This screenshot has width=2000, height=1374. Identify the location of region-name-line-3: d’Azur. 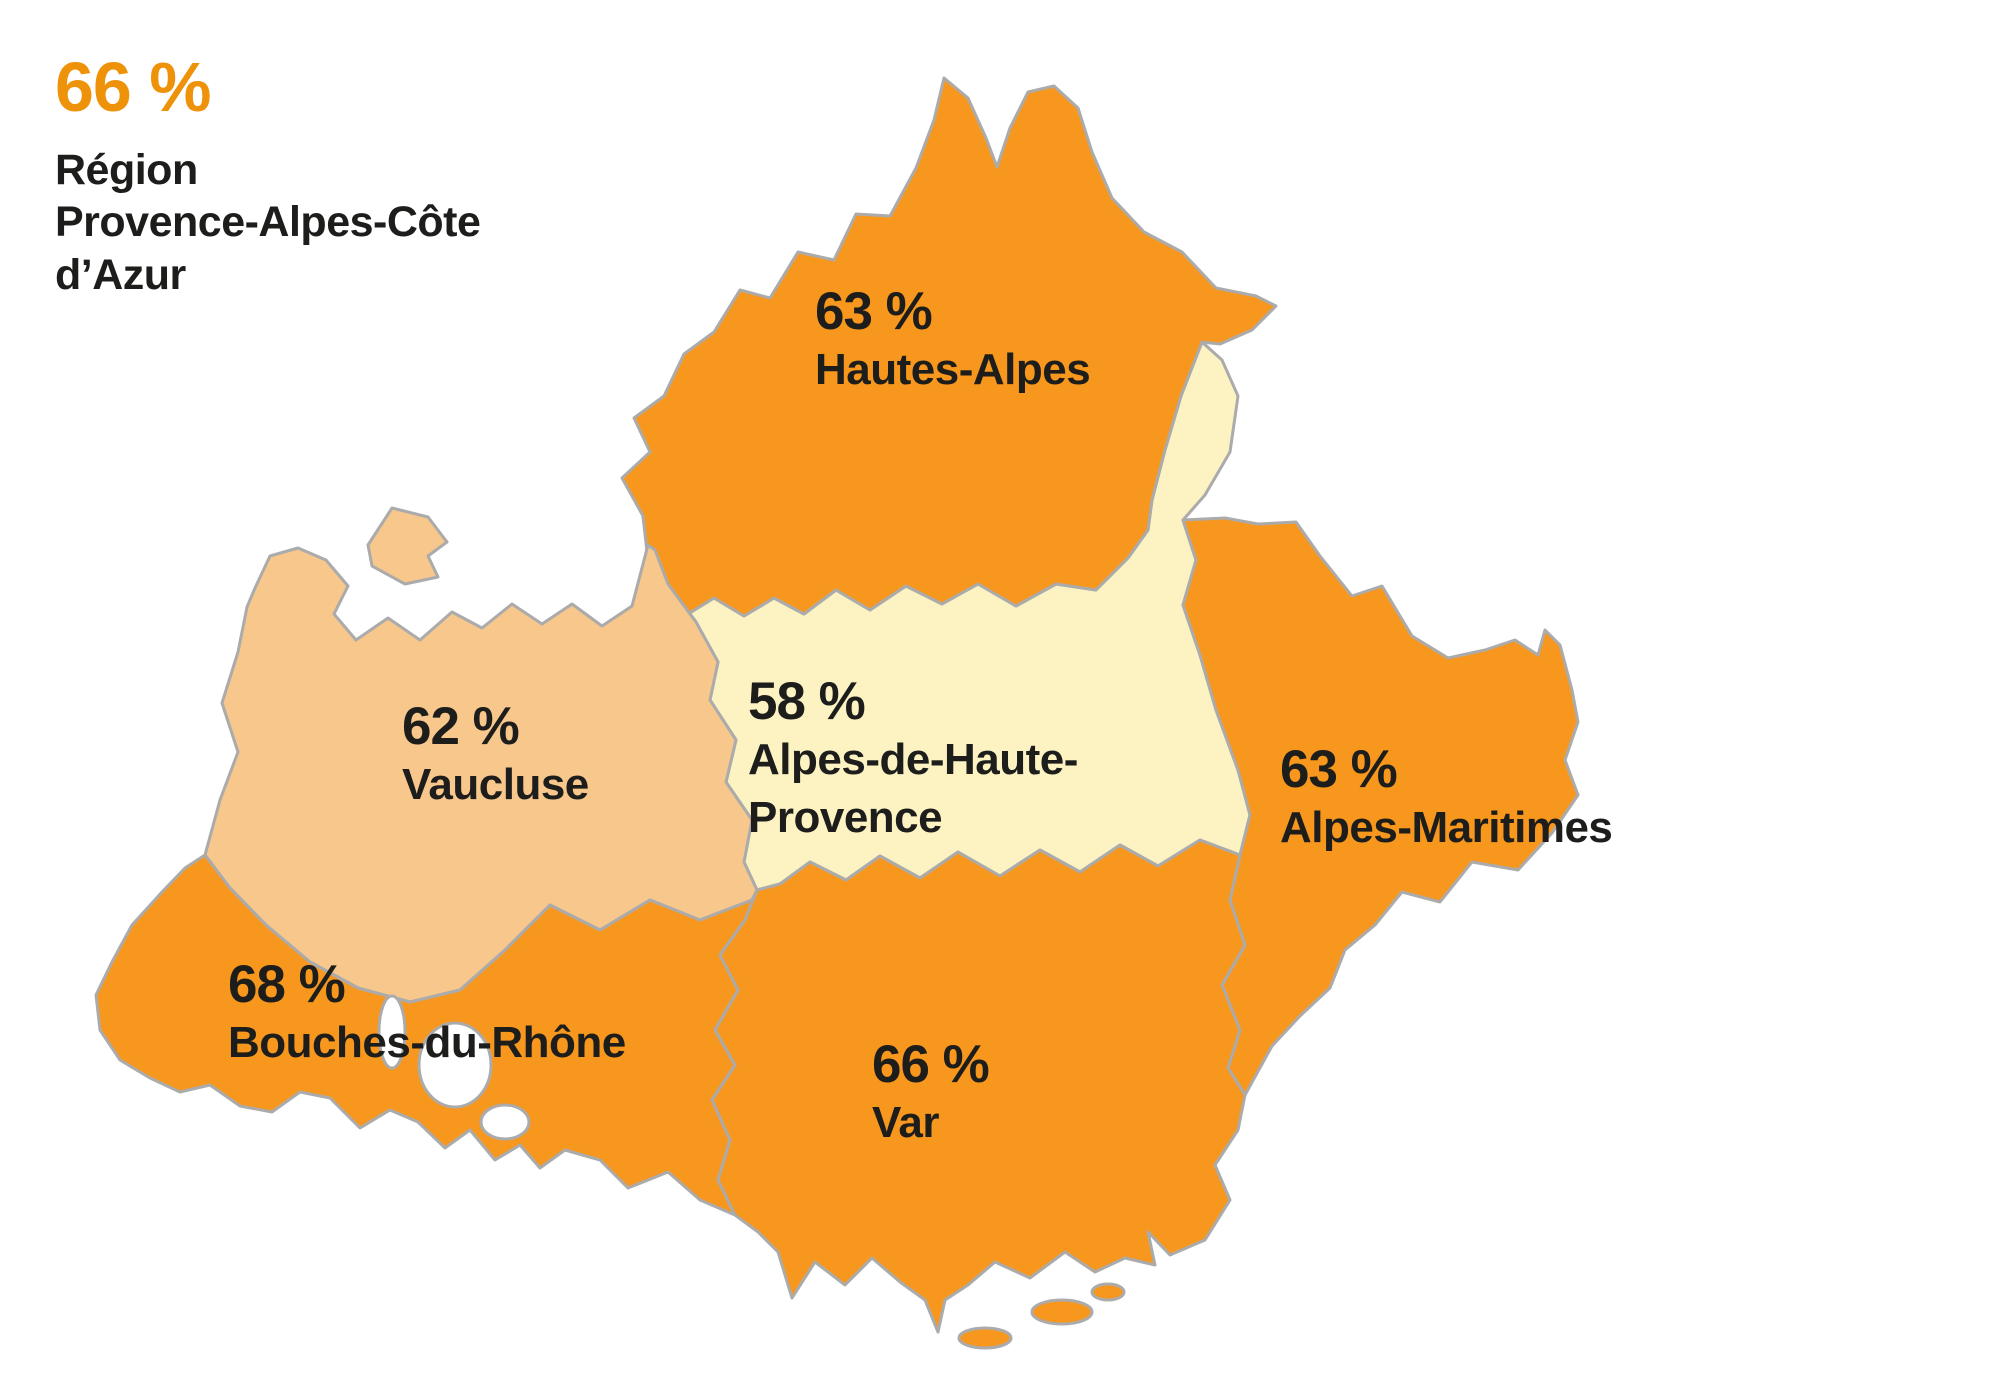
(120, 274).